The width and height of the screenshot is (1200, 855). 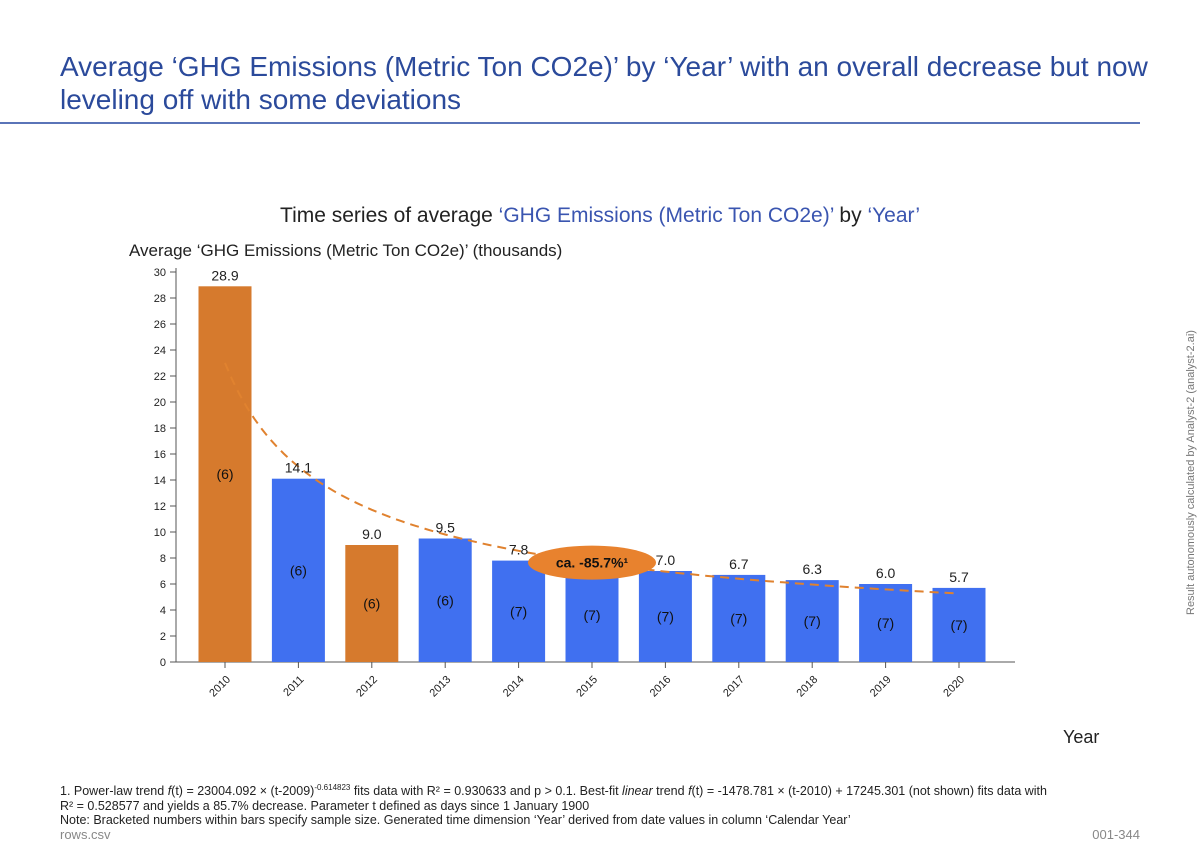 What do you see at coordinates (661, 687) in the screenshot?
I see `x-tick-label: 2016` at bounding box center [661, 687].